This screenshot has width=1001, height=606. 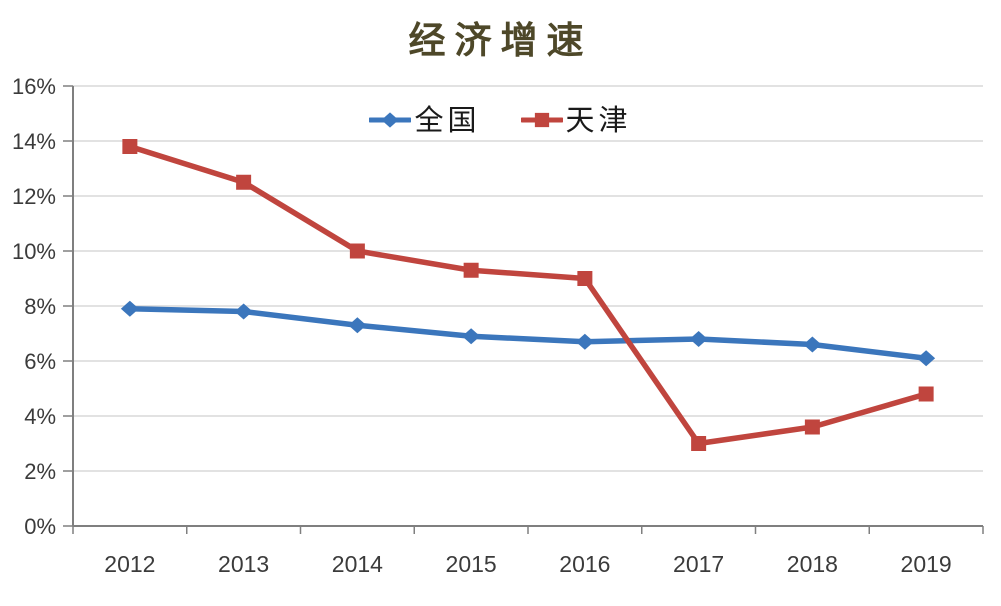 I want to click on svg-text: 2019, so click(x=926, y=564).